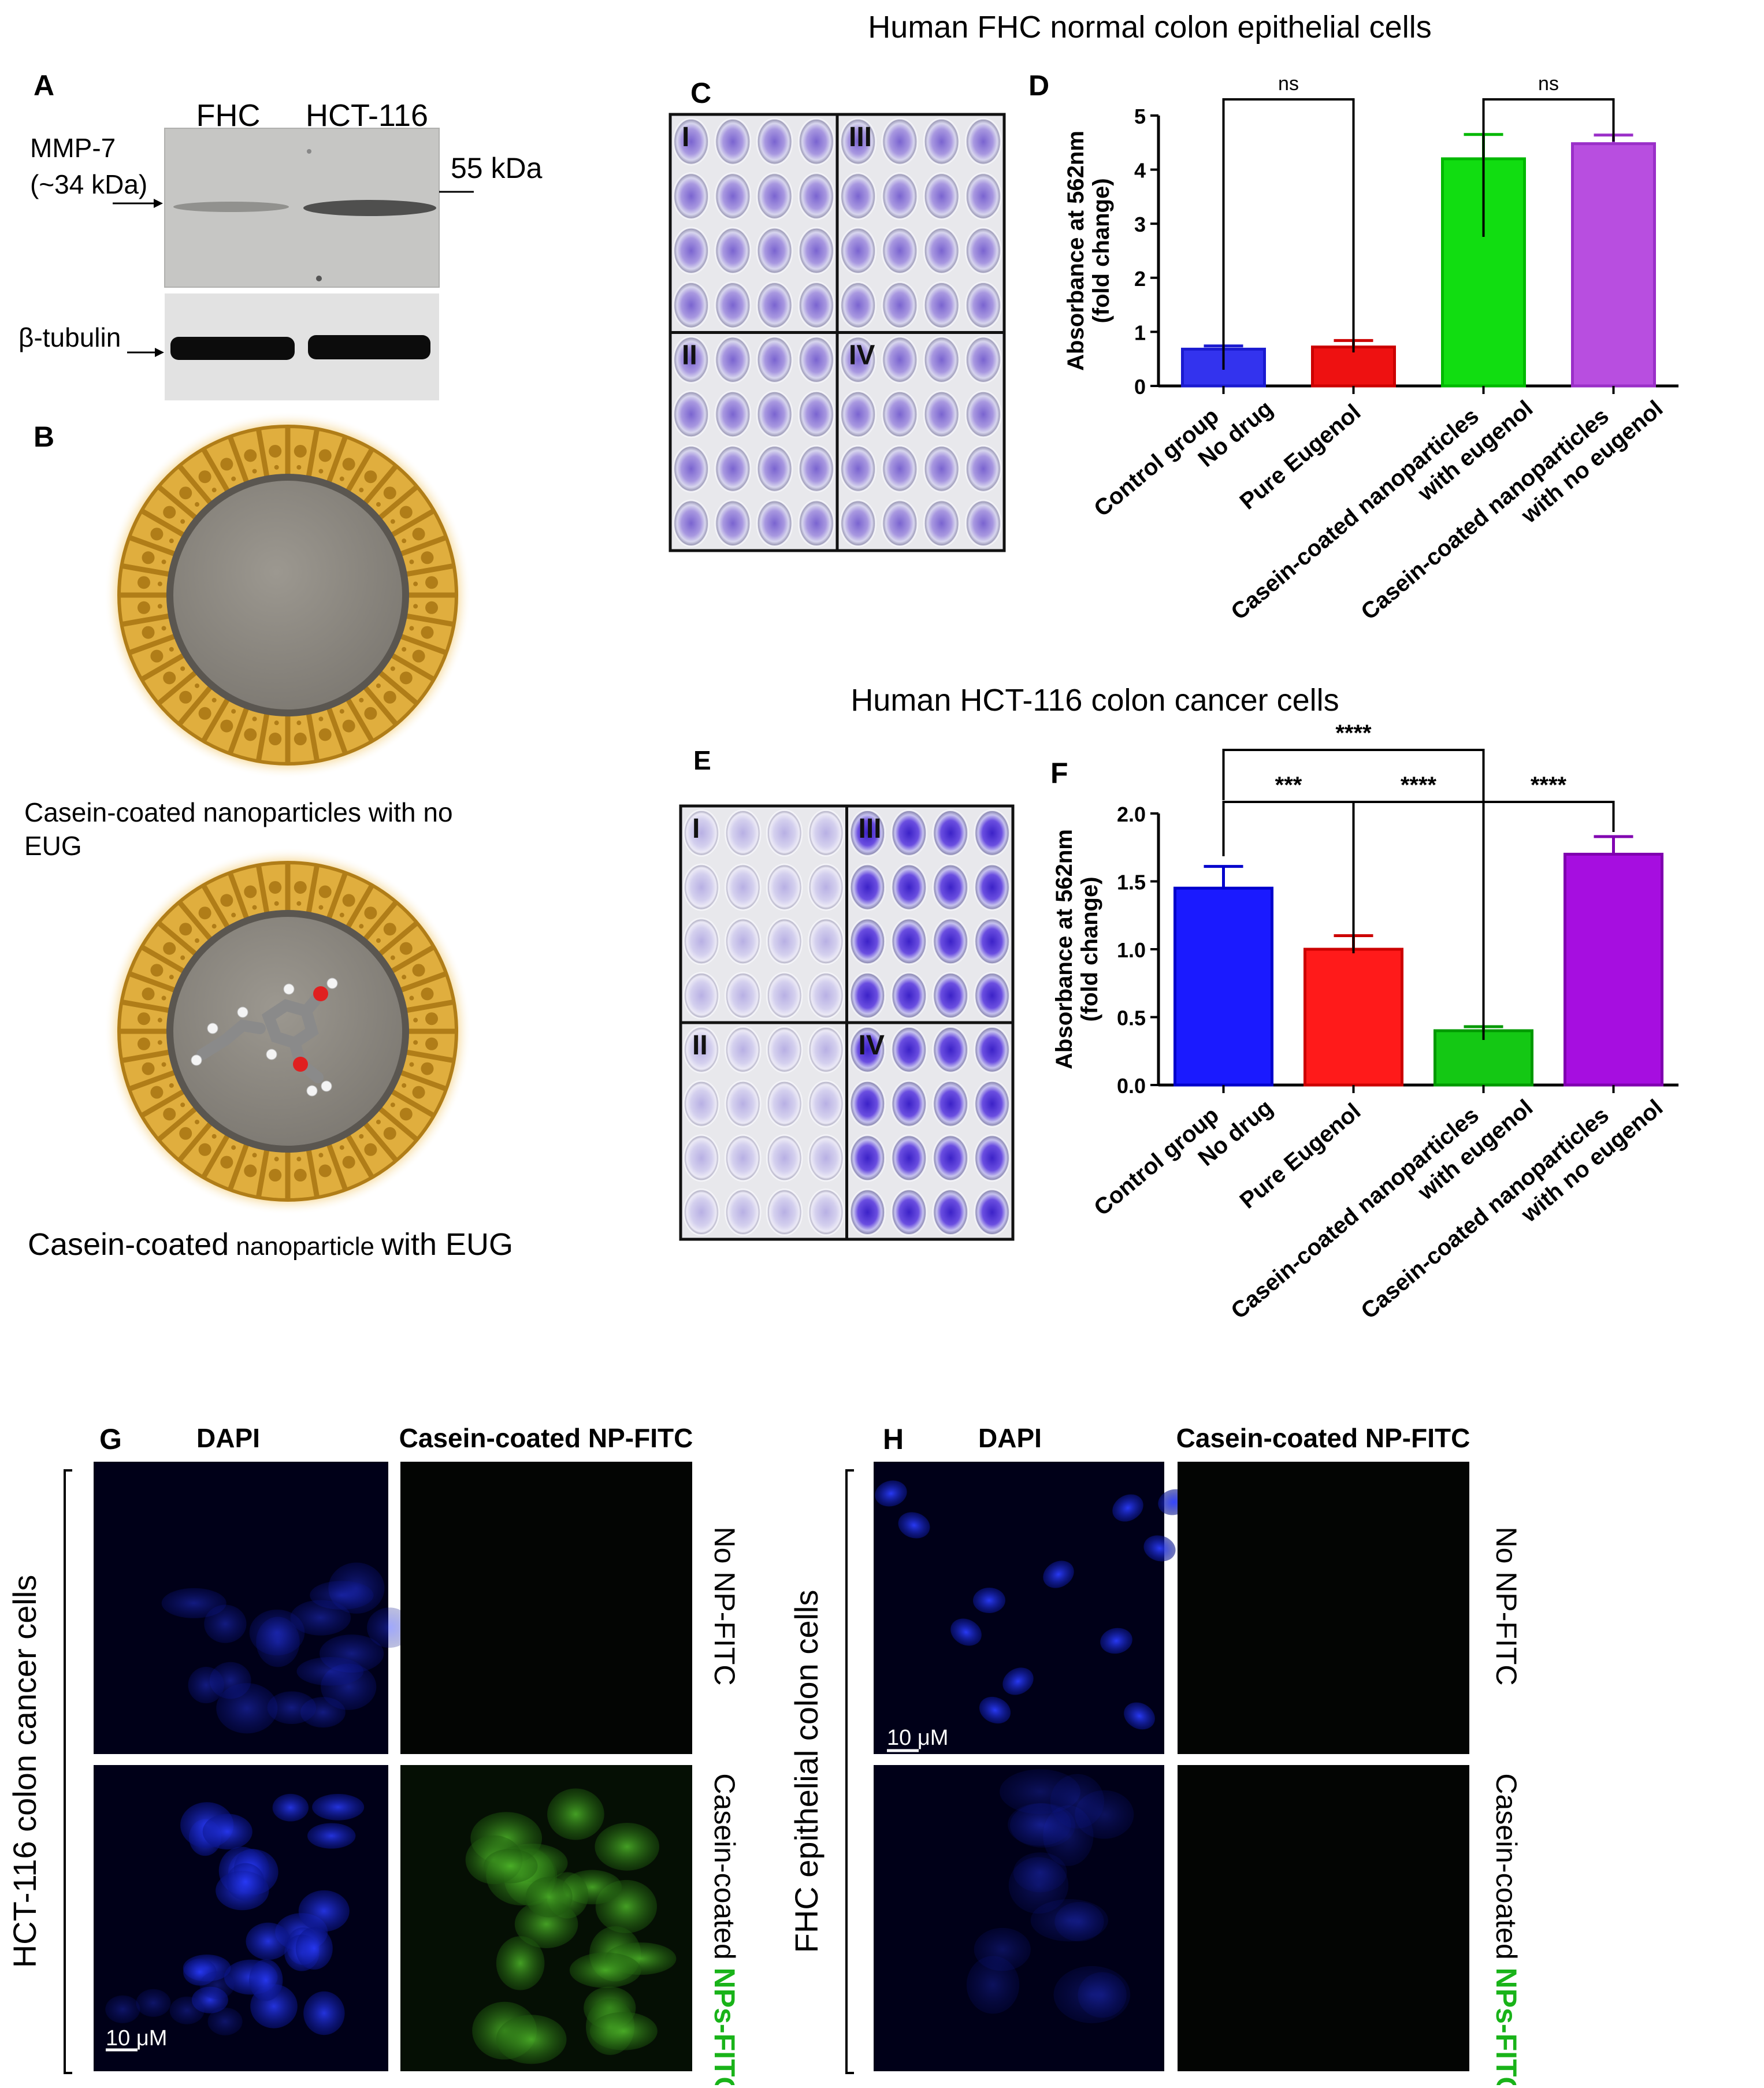 This screenshot has width=1764, height=2088. Describe the element at coordinates (1059, 773) in the screenshot. I see `panel-label-f: F` at that location.